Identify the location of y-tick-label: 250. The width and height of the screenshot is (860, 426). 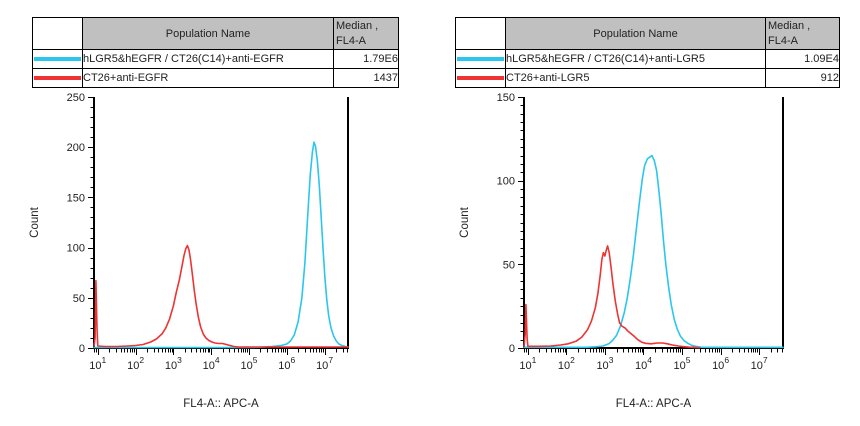
(76, 98).